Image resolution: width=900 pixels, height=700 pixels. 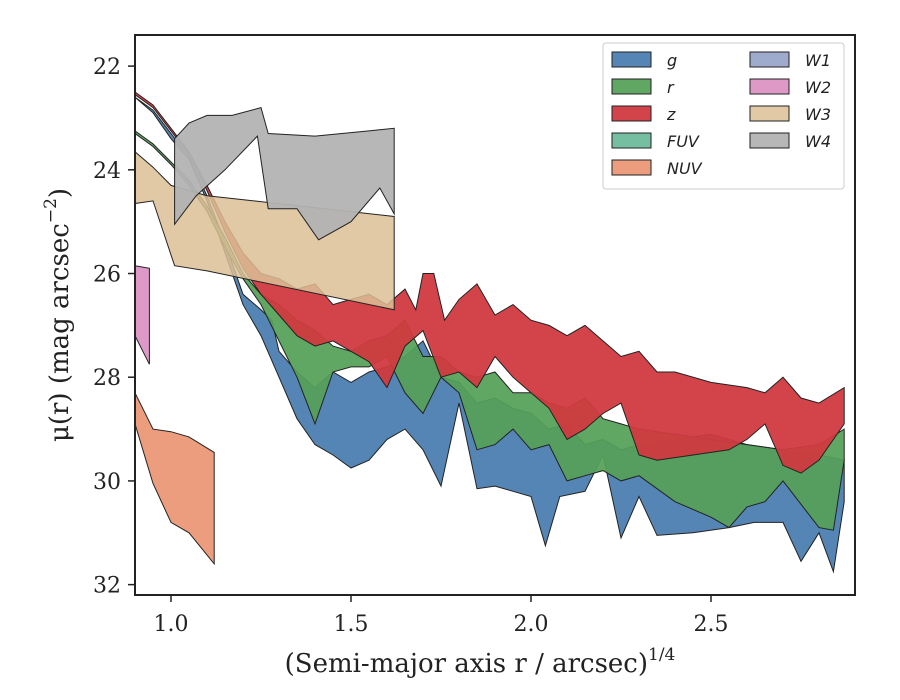 I want to click on band-nuv, so click(x=174, y=479).